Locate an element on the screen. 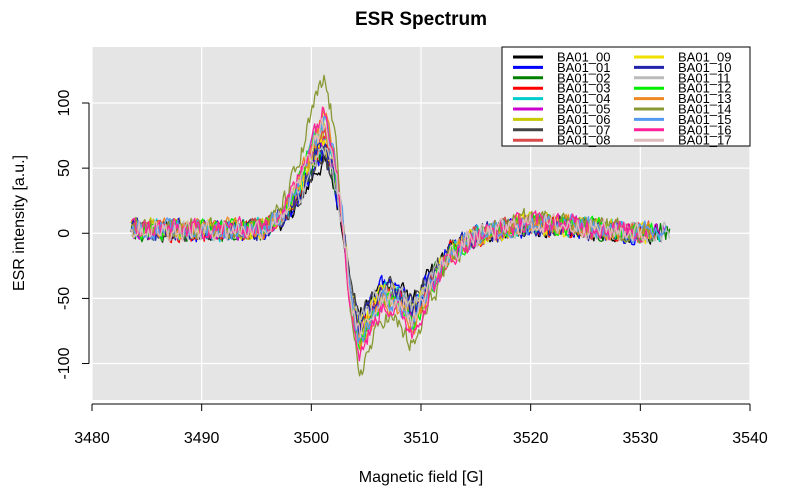 This screenshot has height=494, width=799. legend-label: BA01_01 is located at coordinates (584, 67).